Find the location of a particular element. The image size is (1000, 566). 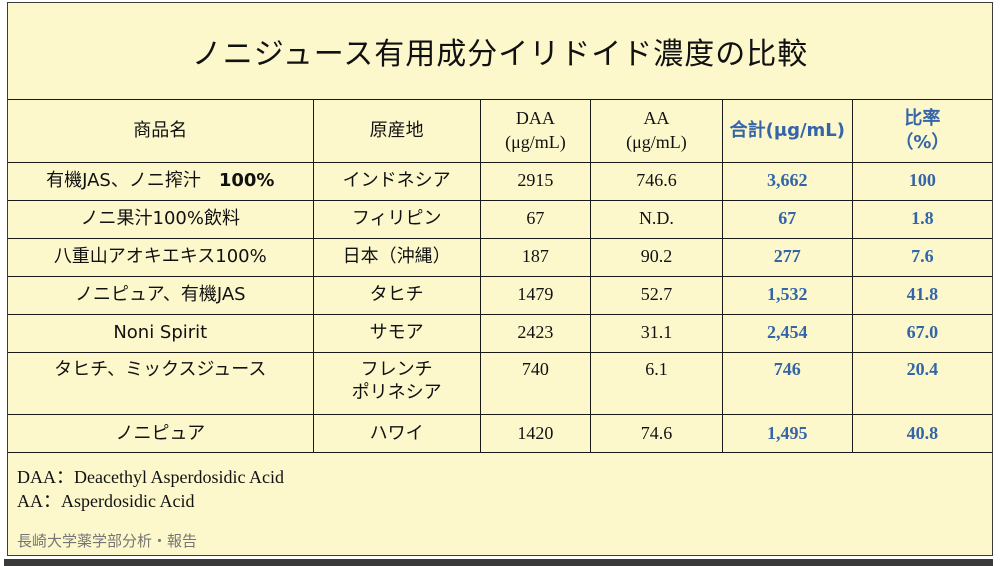

table-row: Noni Spirit サモア 2423 31.1 2,454 67.0 is located at coordinates (500, 333).